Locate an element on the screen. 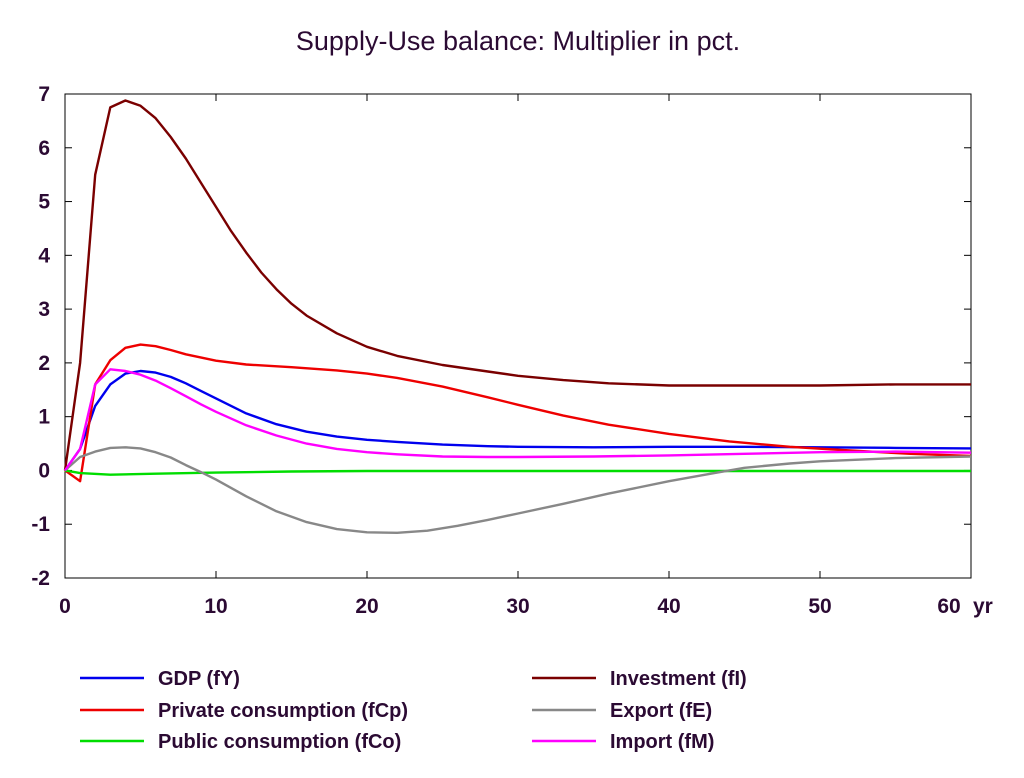 This screenshot has width=1024, height=778. y-tick-label: 0 is located at coordinates (44, 470).